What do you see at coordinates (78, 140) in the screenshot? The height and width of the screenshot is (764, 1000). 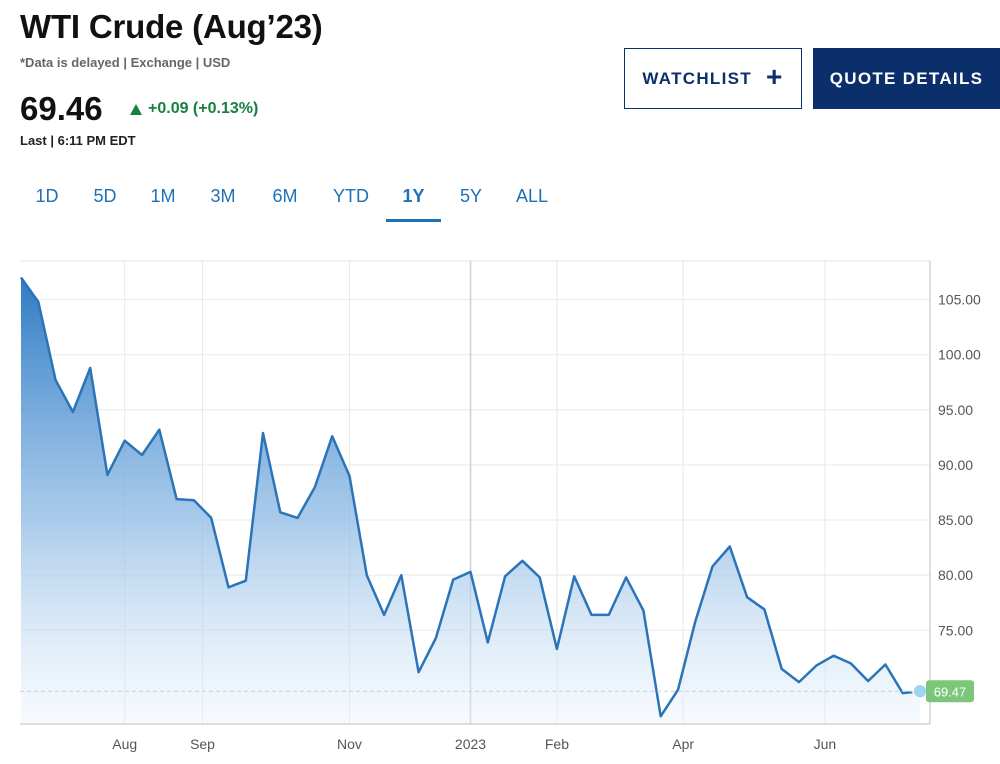 I see `last-update-time: Last | 6:11 PM EDT` at bounding box center [78, 140].